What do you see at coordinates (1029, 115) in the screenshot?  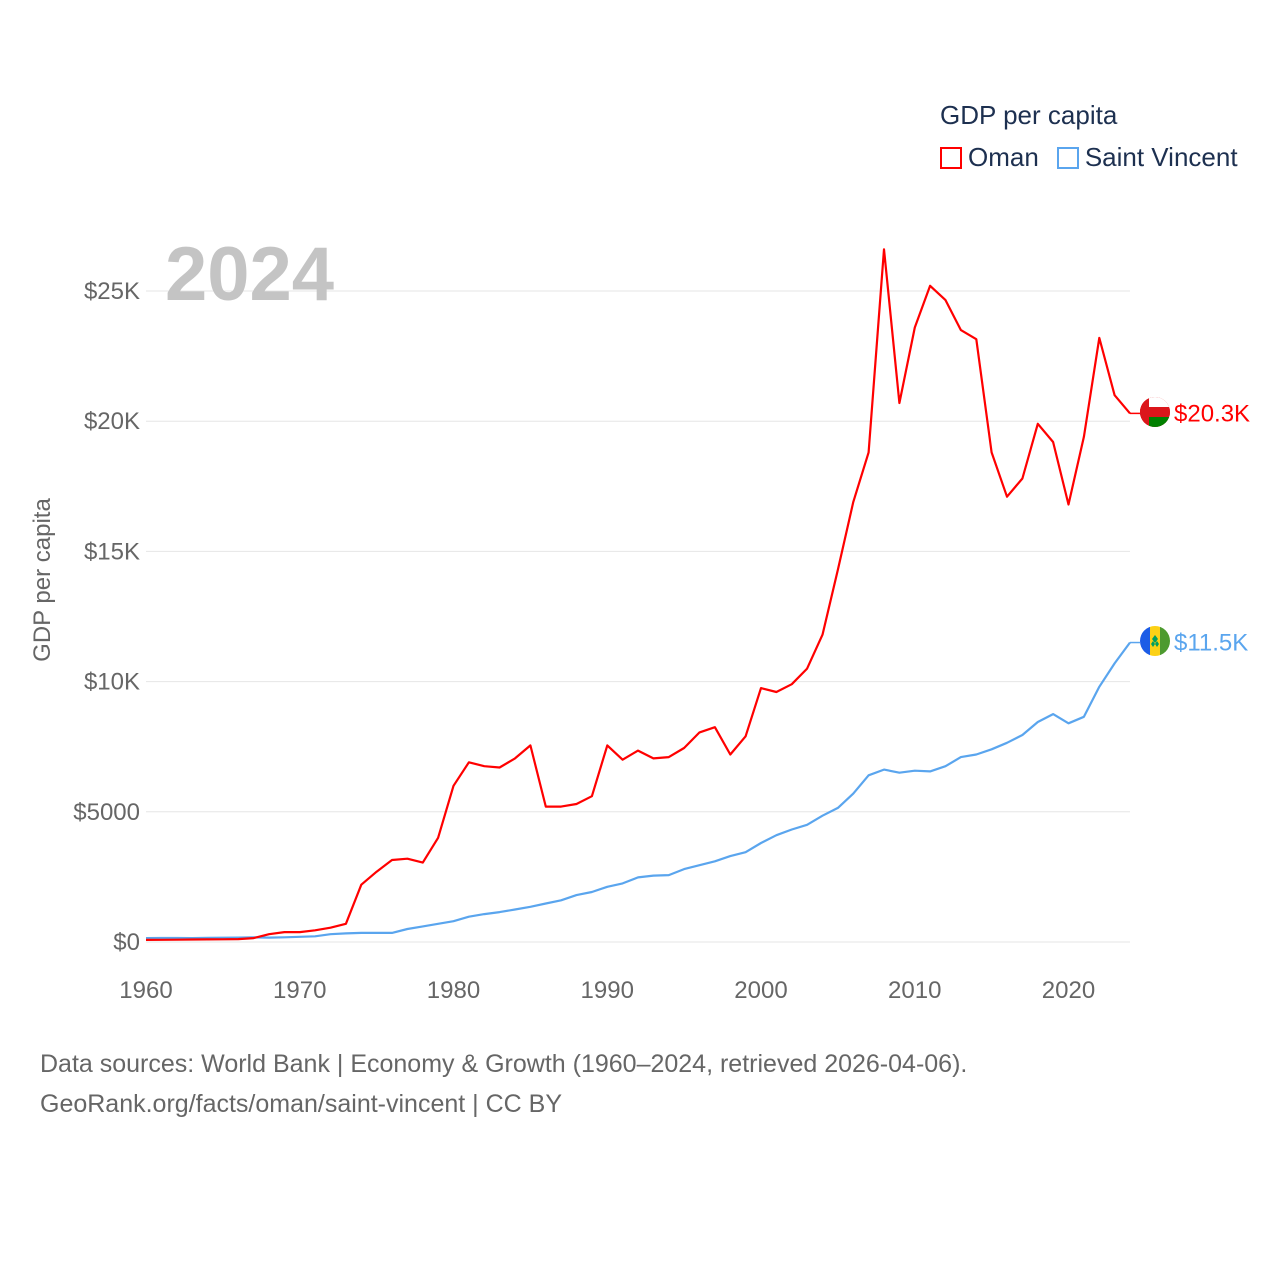 I see `legend-title: GDP per capita` at bounding box center [1029, 115].